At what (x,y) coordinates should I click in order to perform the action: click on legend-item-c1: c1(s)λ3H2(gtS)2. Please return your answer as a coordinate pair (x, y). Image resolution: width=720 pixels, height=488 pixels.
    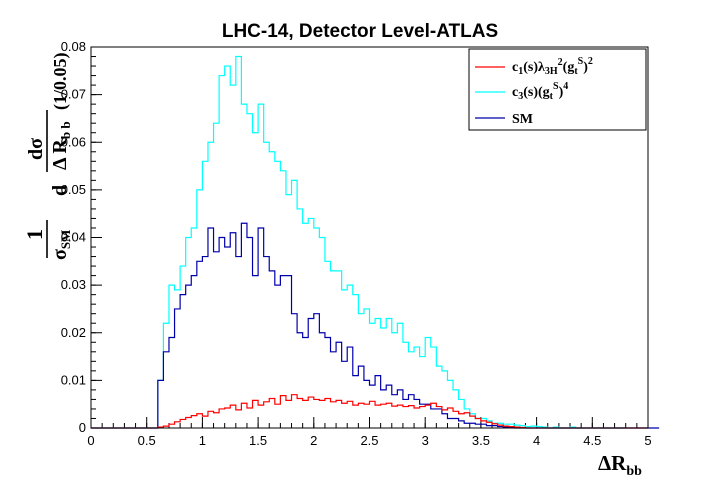
    Looking at the image, I should click on (534, 66).